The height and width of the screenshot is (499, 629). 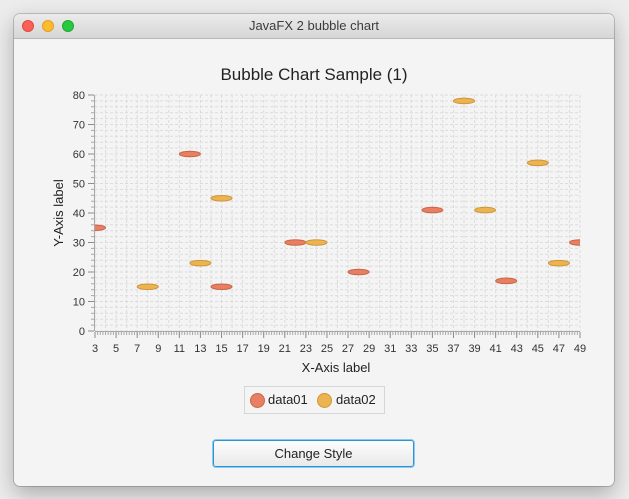 What do you see at coordinates (79, 185) in the screenshot?
I see `y-tick-label: 50` at bounding box center [79, 185].